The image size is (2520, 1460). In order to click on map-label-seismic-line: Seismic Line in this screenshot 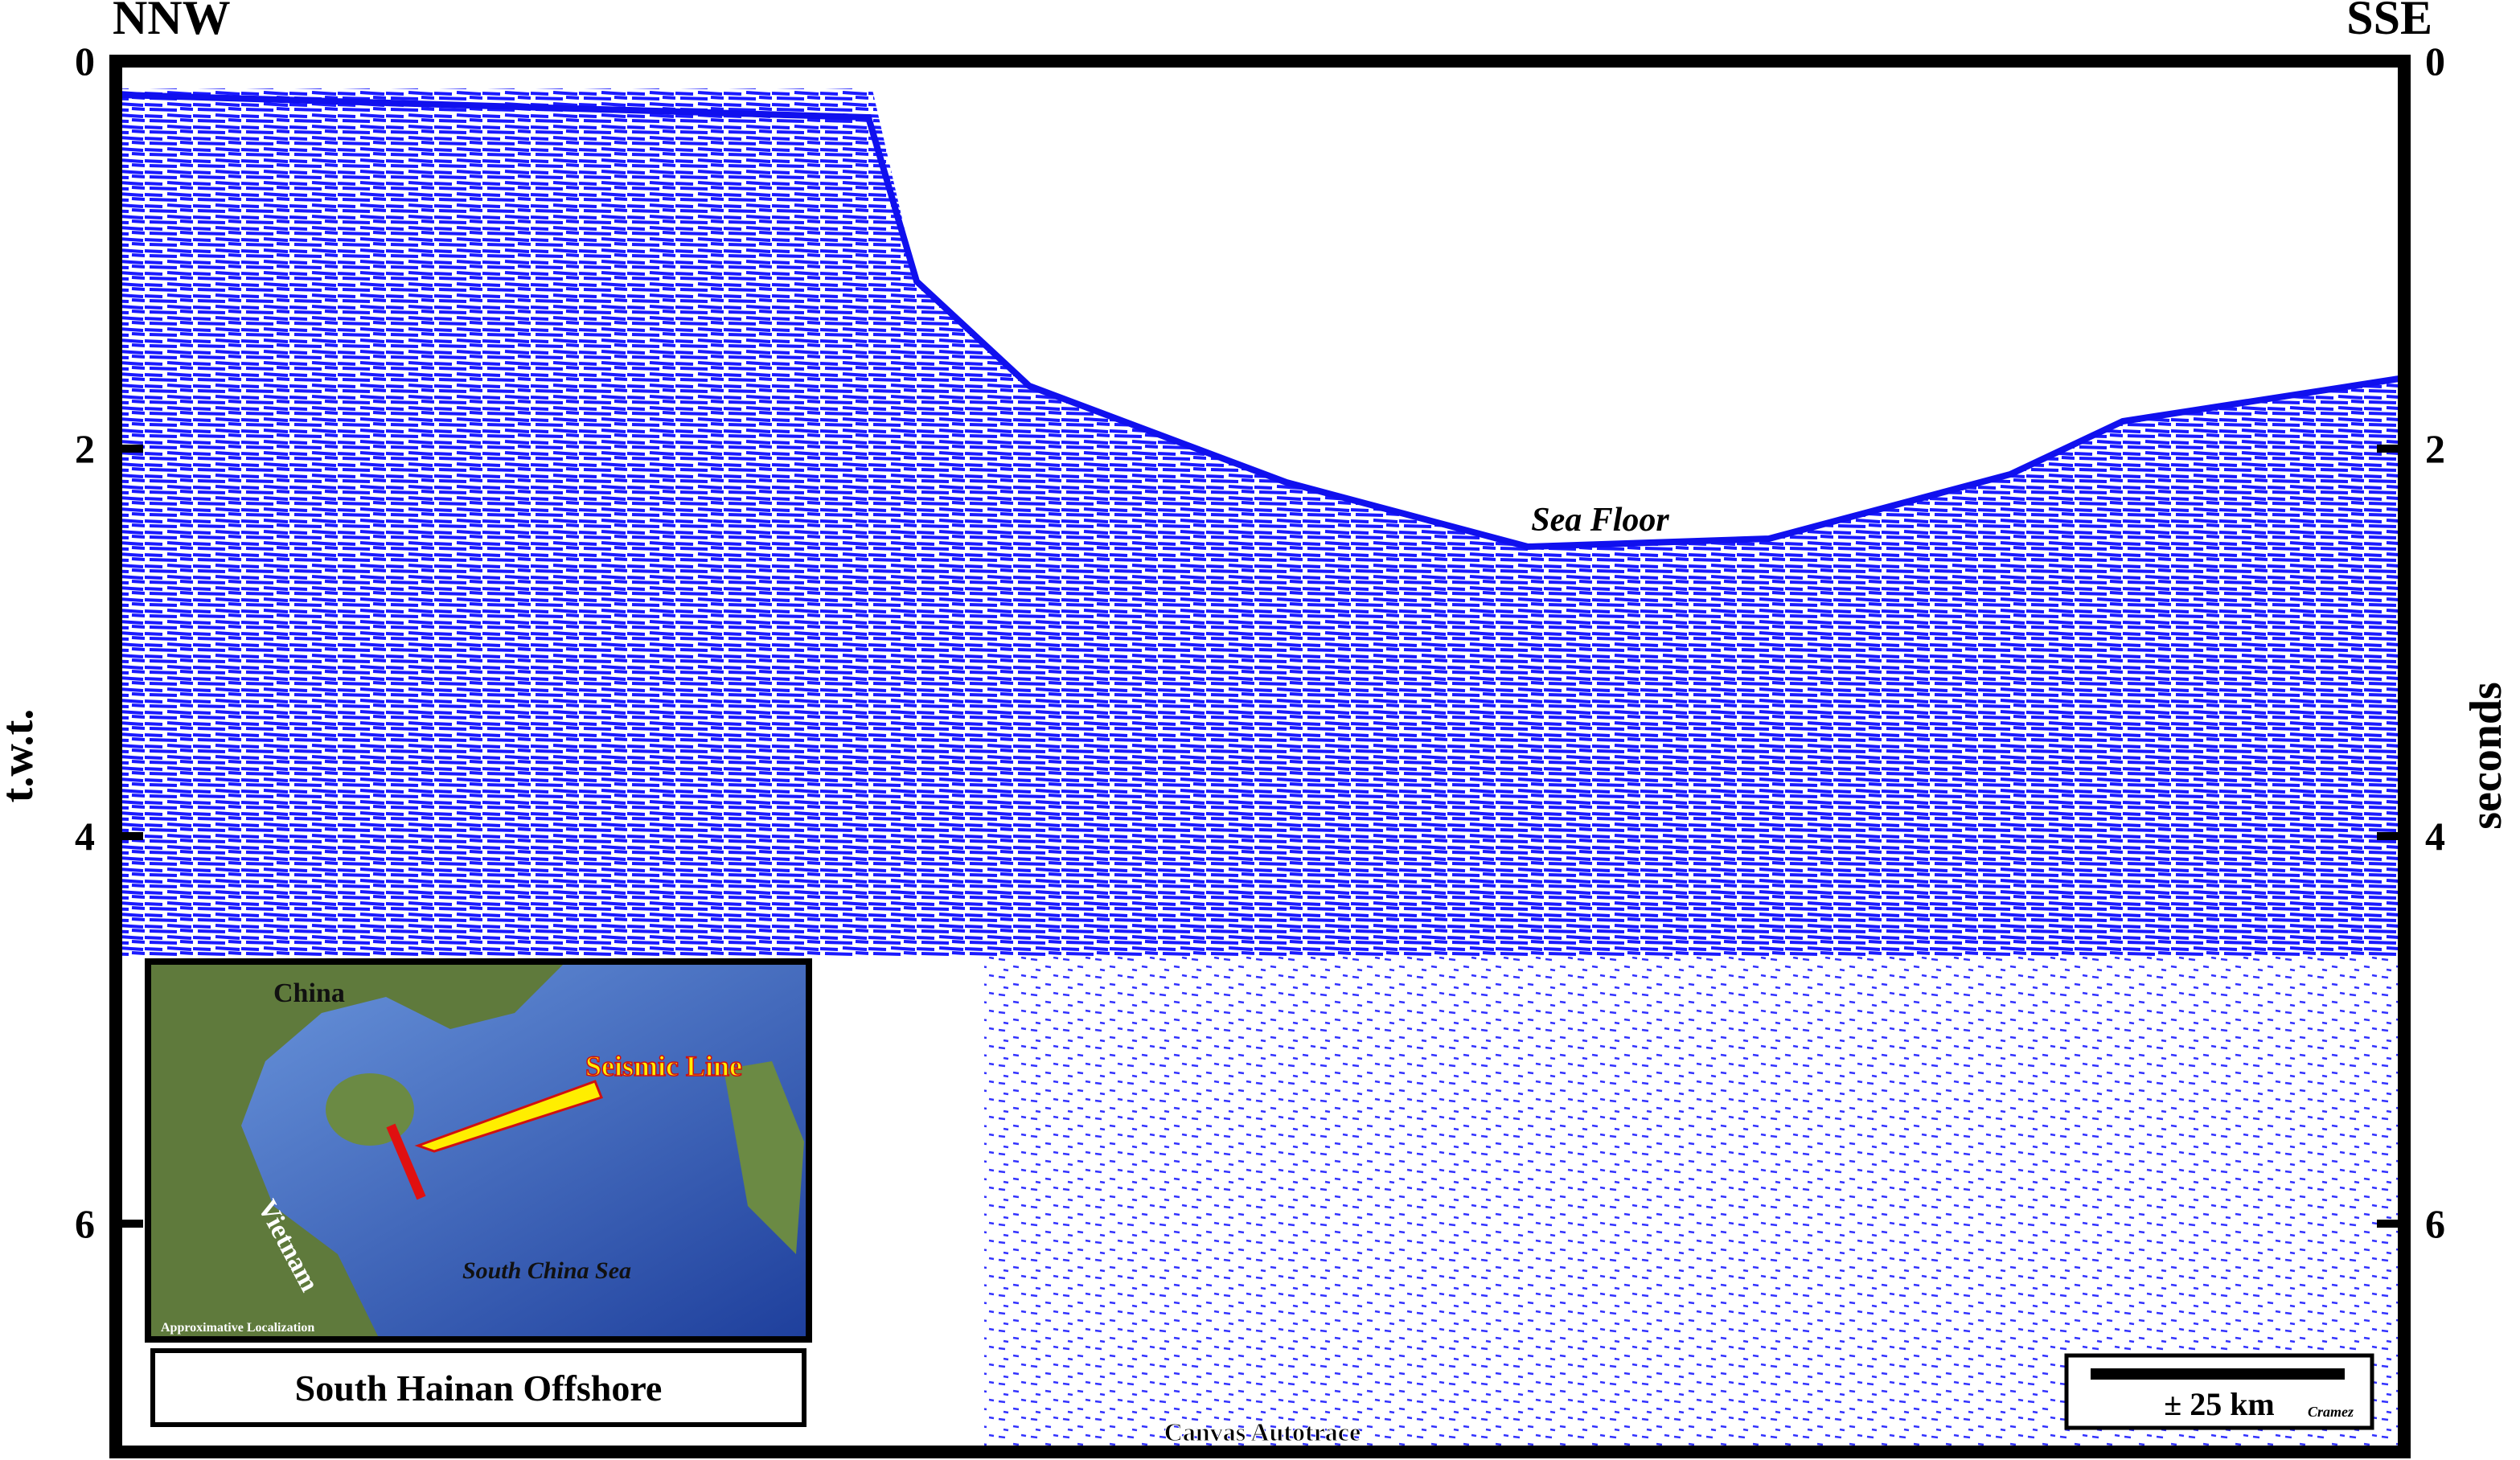, I will do `click(663, 1066)`.